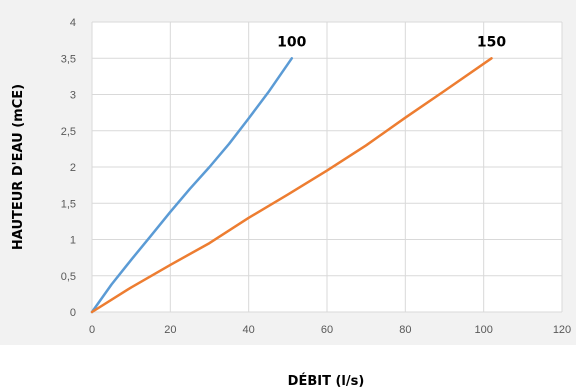  What do you see at coordinates (68, 277) in the screenshot?
I see `y-tick-label: 0,5` at bounding box center [68, 277].